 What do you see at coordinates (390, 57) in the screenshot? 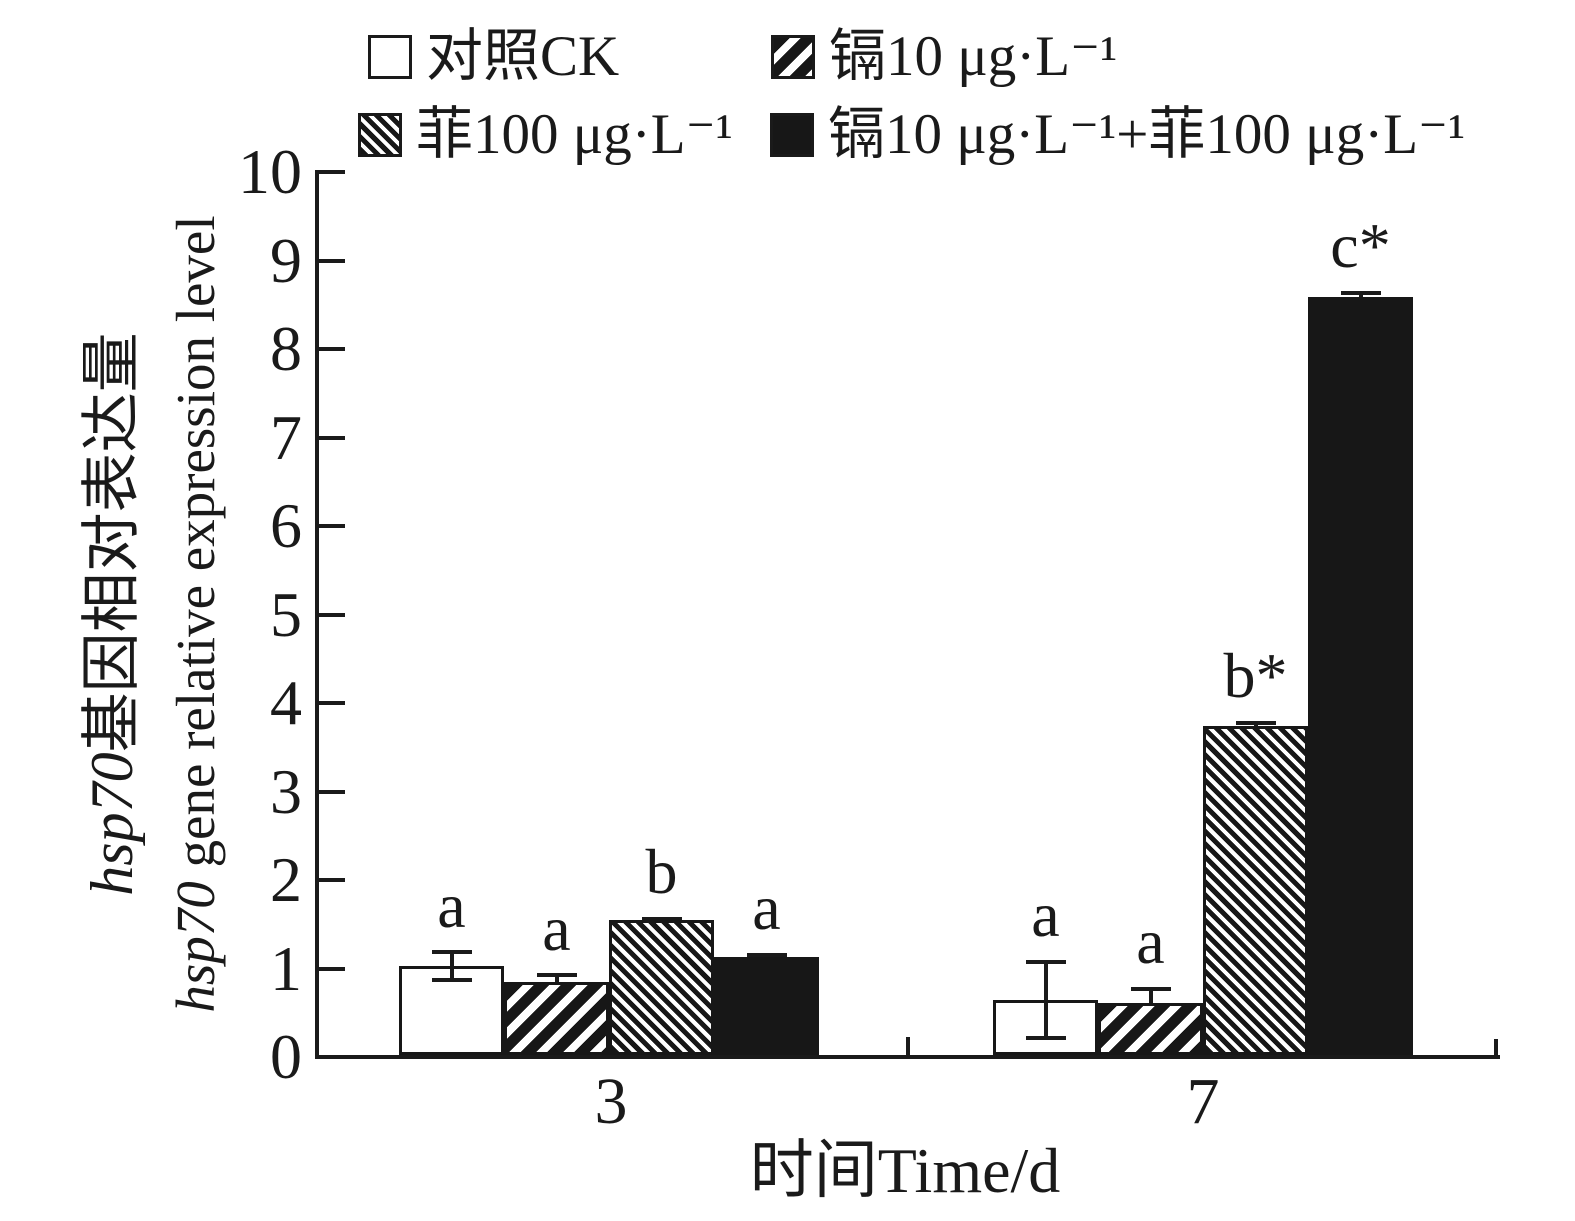
I see `legend-swatch-control` at bounding box center [390, 57].